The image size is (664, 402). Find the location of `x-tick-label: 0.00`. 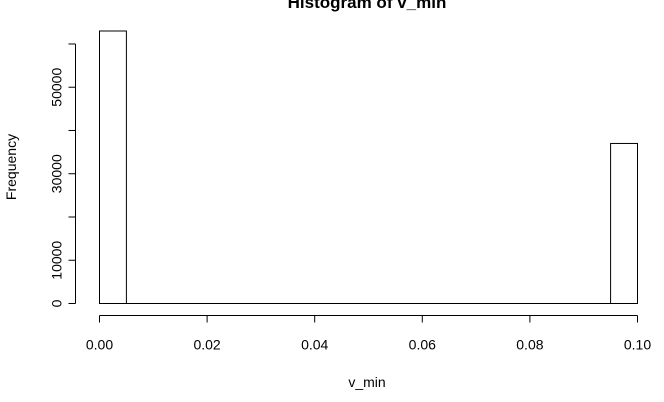

x-tick-label: 0.00 is located at coordinates (99, 345).